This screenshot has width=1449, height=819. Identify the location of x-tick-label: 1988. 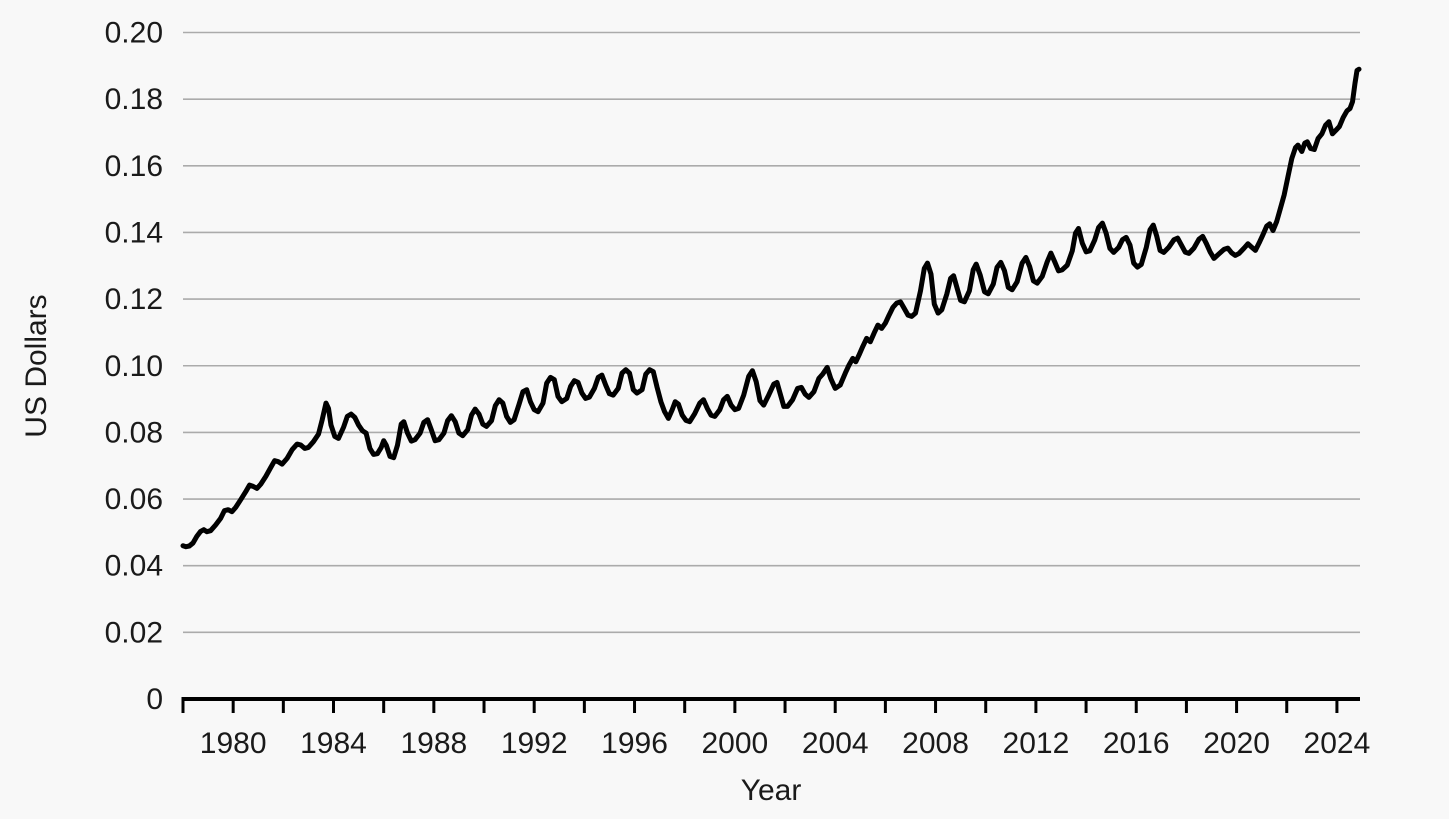
(433, 743).